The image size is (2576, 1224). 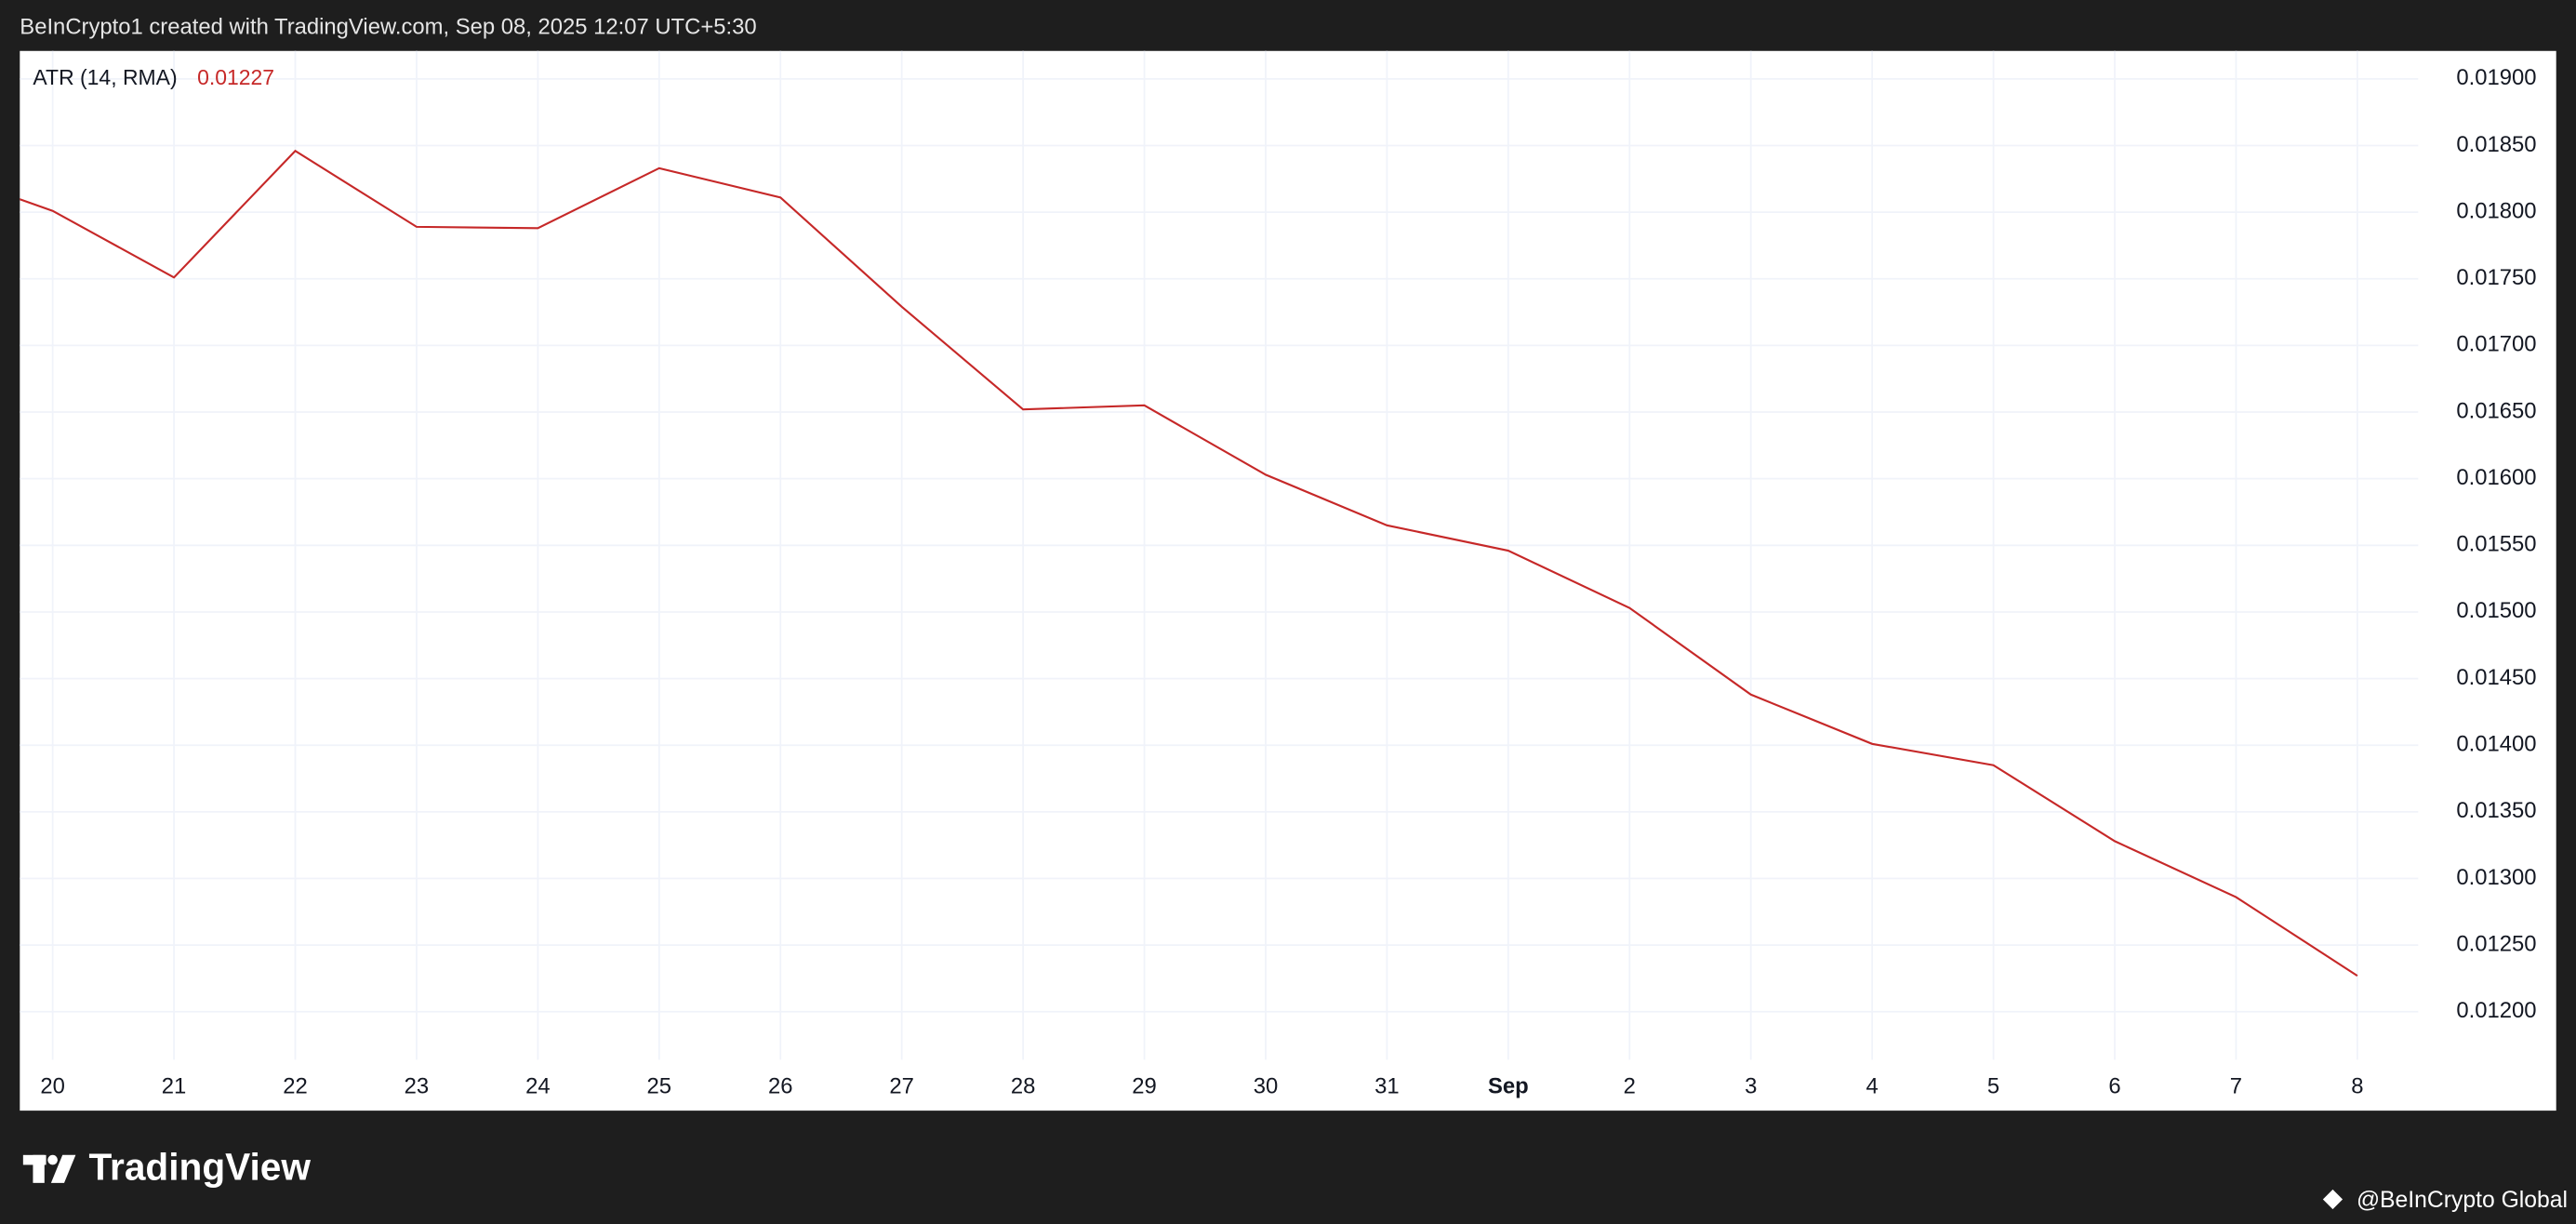 What do you see at coordinates (1993, 1086) in the screenshot?
I see `x-tick-label: 5` at bounding box center [1993, 1086].